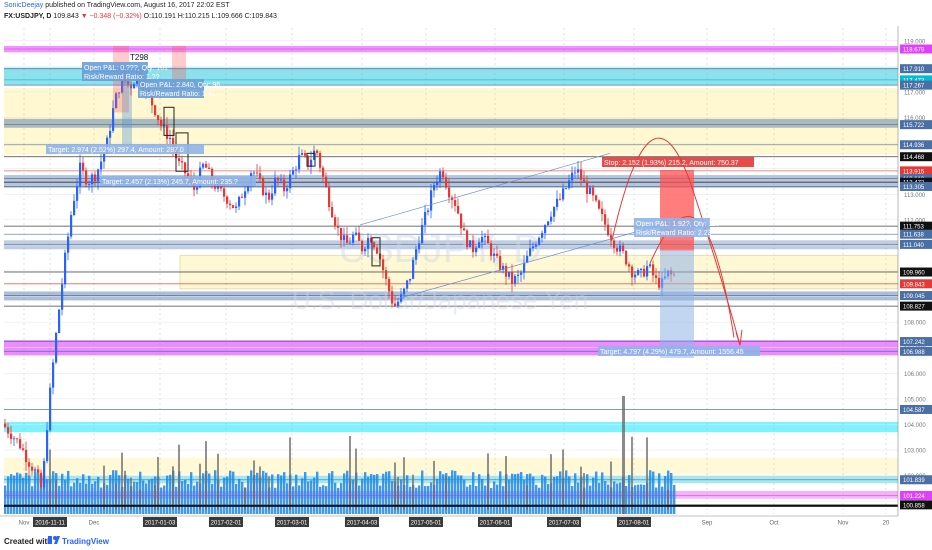  I want to click on time-tick-label: 2017-02-01, so click(226, 524).